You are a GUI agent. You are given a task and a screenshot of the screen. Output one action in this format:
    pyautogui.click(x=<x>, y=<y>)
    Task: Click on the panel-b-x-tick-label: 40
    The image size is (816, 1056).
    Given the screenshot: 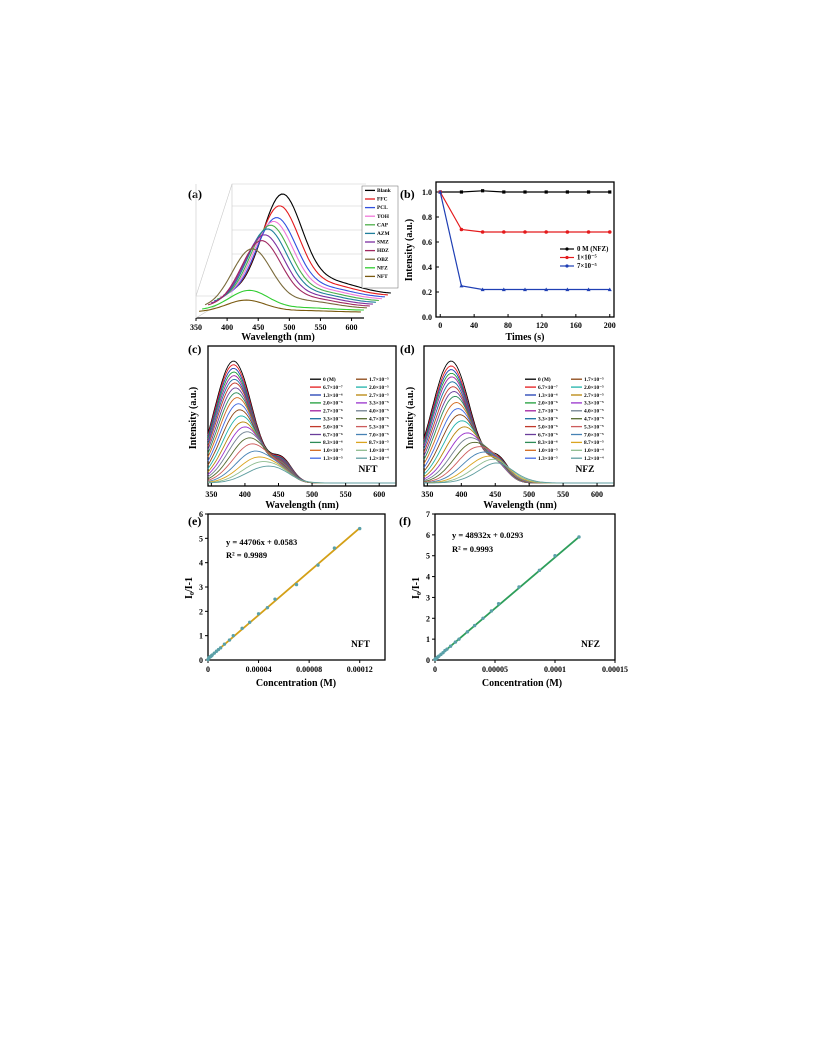 What is the action you would take?
    pyautogui.click(x=474, y=325)
    